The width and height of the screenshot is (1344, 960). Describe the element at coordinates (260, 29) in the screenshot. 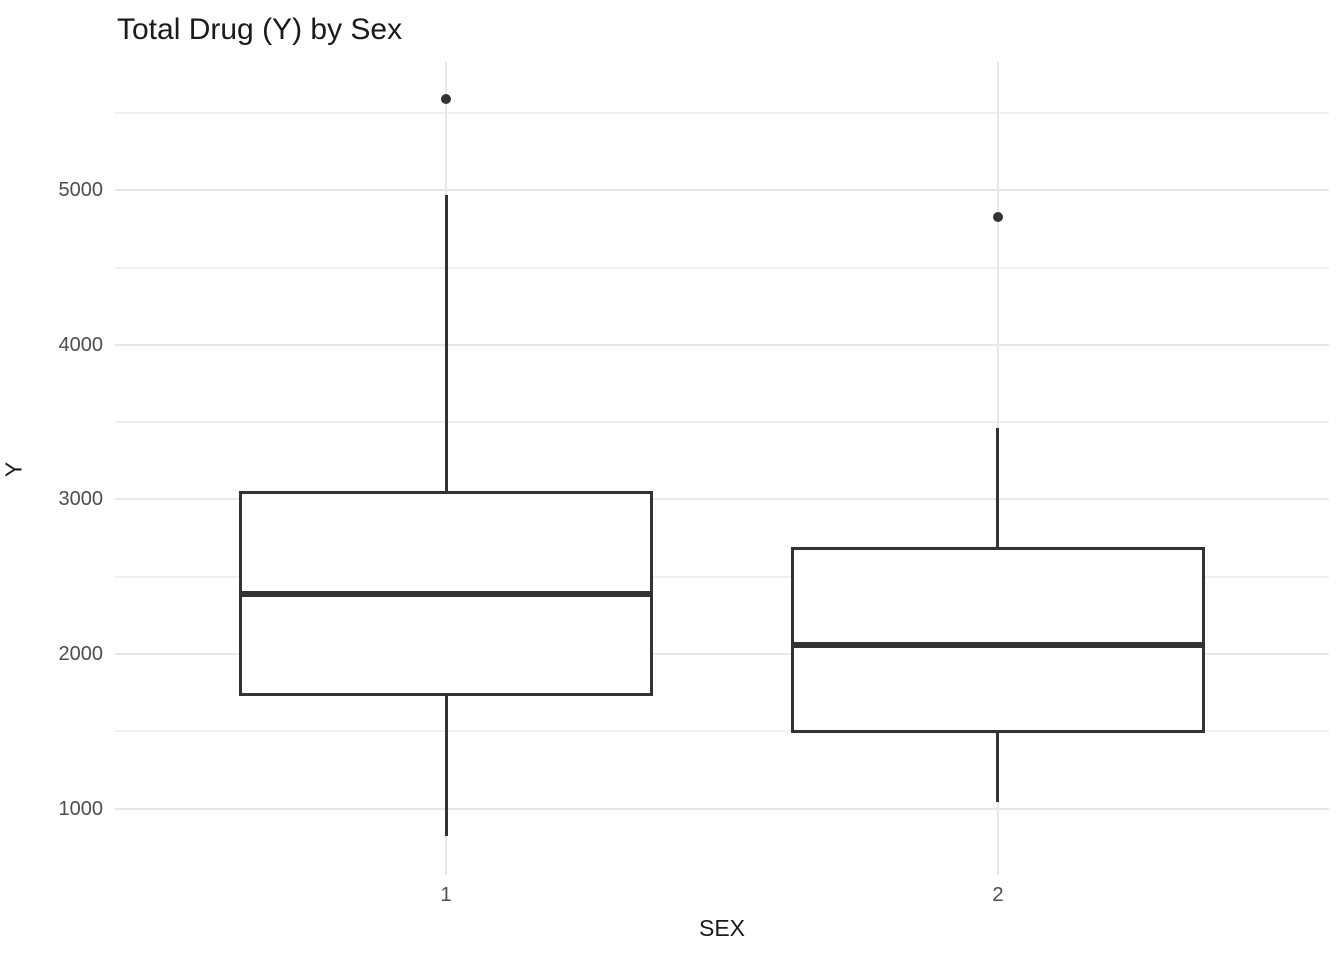

I see `chart-title: Total Drug (Y) by Sex` at that location.